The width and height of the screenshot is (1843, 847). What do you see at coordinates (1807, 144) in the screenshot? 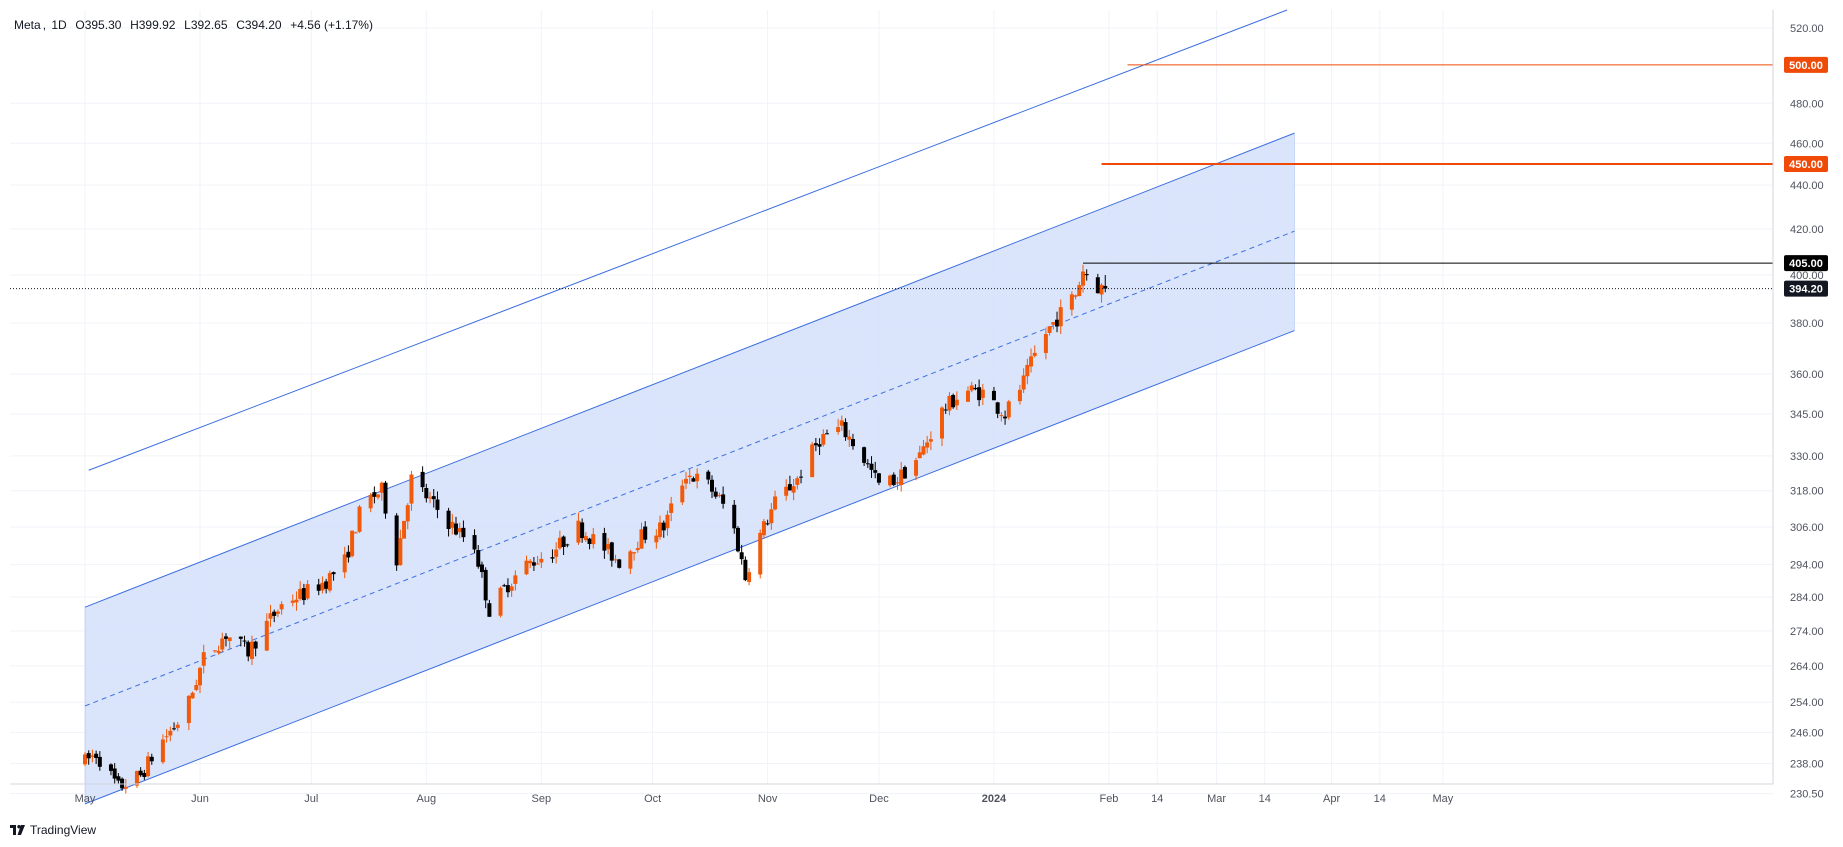
I see `price-axis-label: 460.00` at bounding box center [1807, 144].